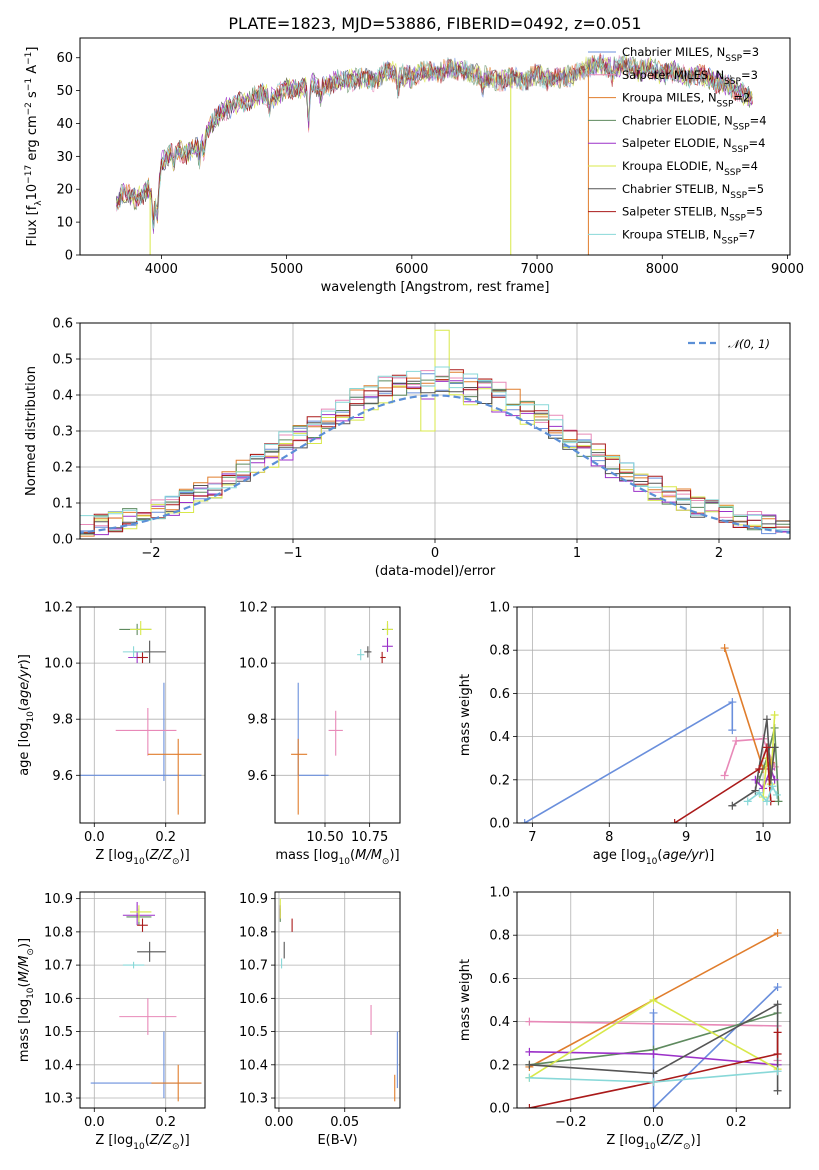 The image size is (819, 1170). I want to click on age-vs-mass-frame, so click(337, 715).